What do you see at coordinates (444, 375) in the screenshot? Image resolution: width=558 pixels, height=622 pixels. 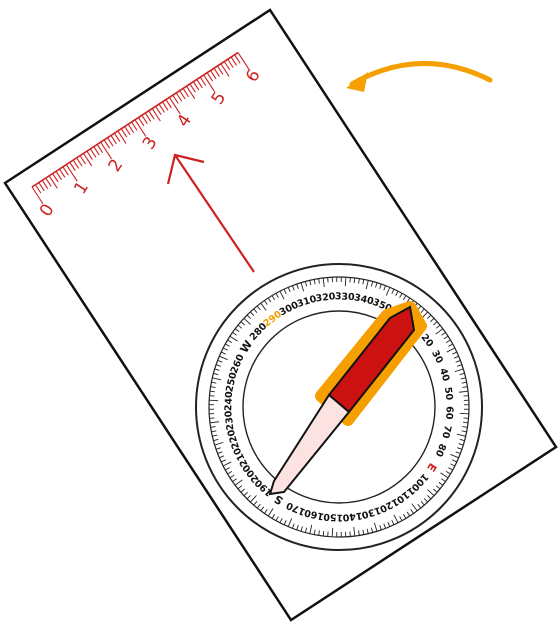 I see `dial-degree-label: 40` at bounding box center [444, 375].